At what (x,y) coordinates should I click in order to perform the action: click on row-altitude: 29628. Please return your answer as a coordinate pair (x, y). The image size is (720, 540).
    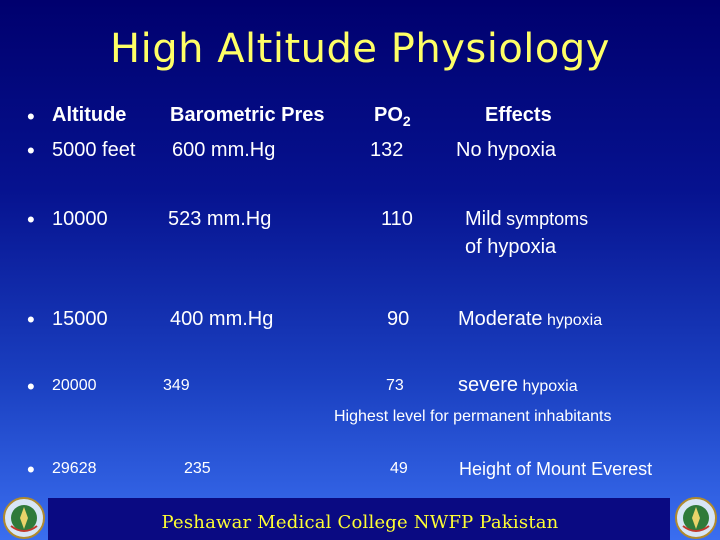
    Looking at the image, I should click on (74, 468).